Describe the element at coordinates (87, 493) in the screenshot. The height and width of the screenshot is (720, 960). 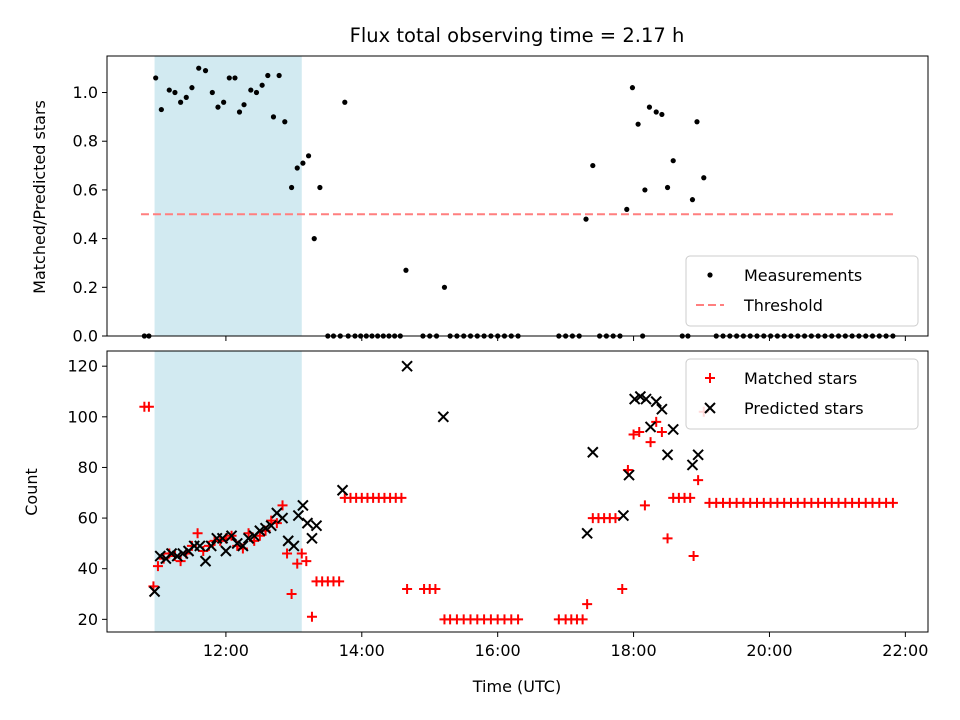
I see `bottom-y-axis: 20 40 60 80 100 120` at that location.